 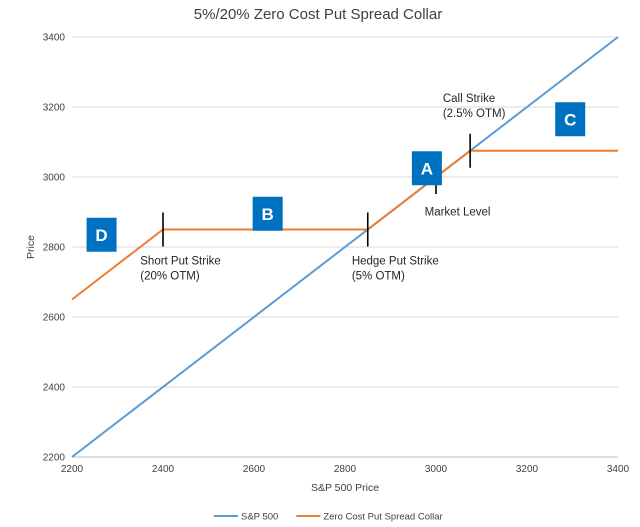 What do you see at coordinates (54, 318) in the screenshot?
I see `y-tick-label: 2600` at bounding box center [54, 318].